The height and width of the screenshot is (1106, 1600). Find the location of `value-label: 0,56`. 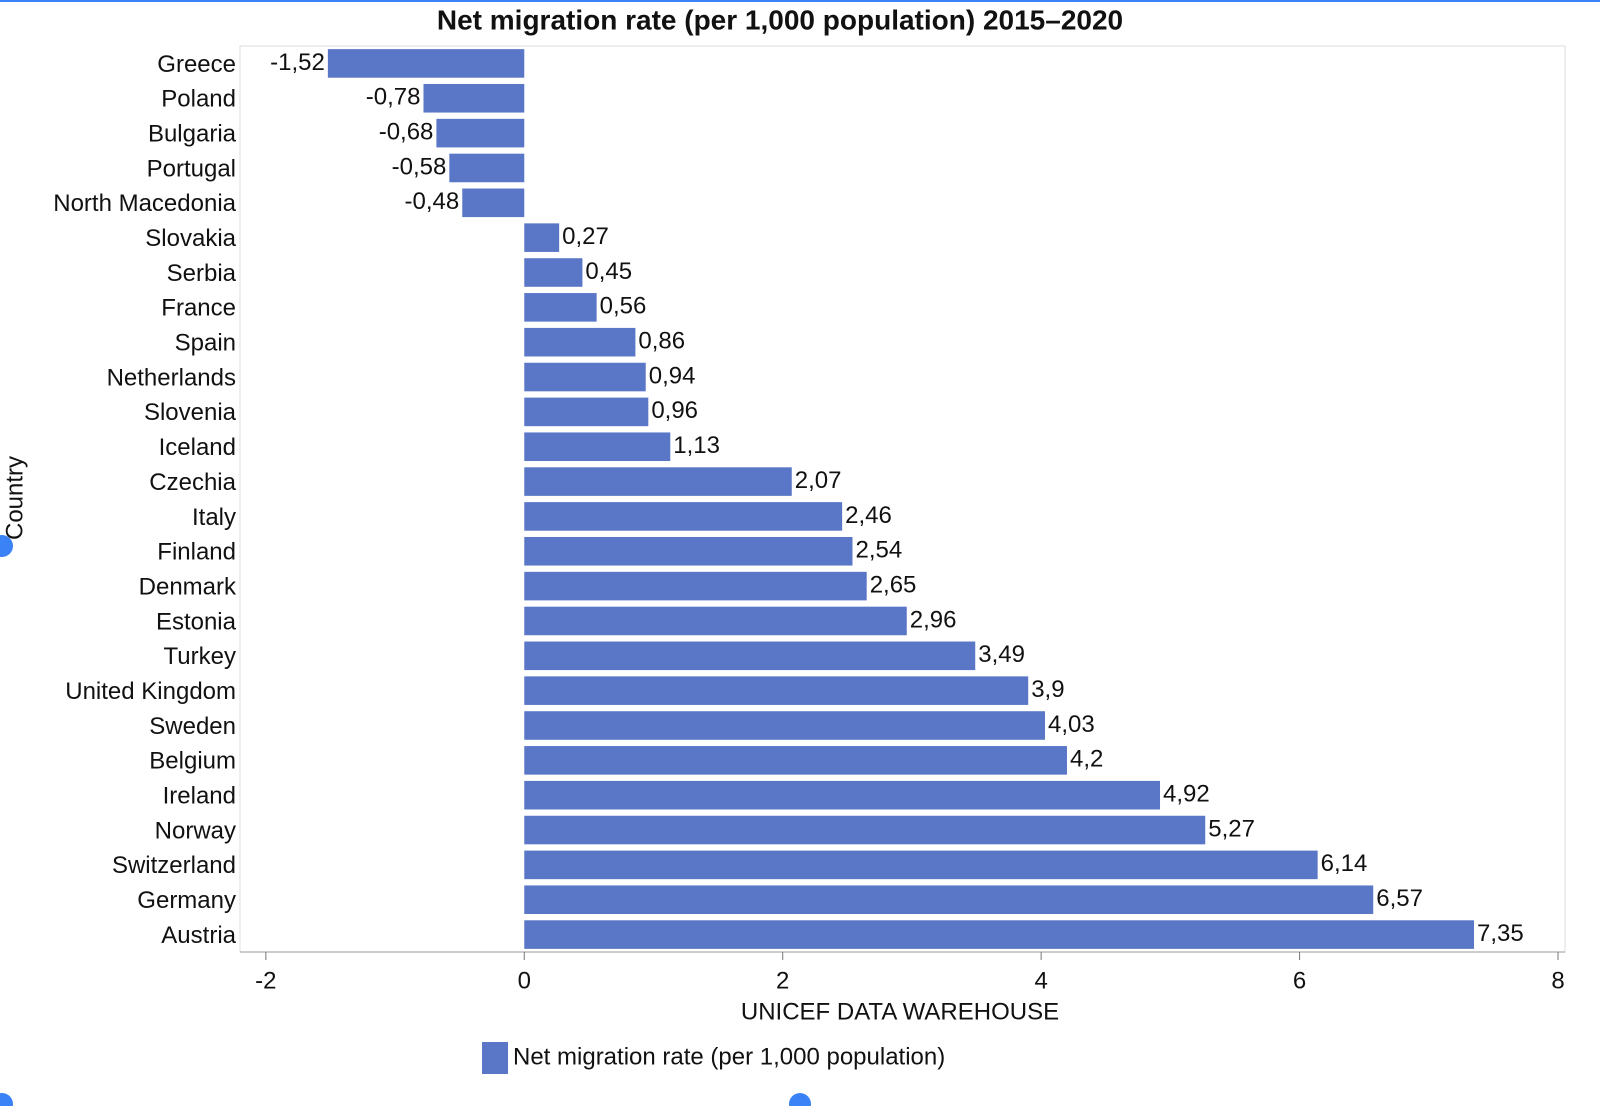

value-label: 0,56 is located at coordinates (623, 306).